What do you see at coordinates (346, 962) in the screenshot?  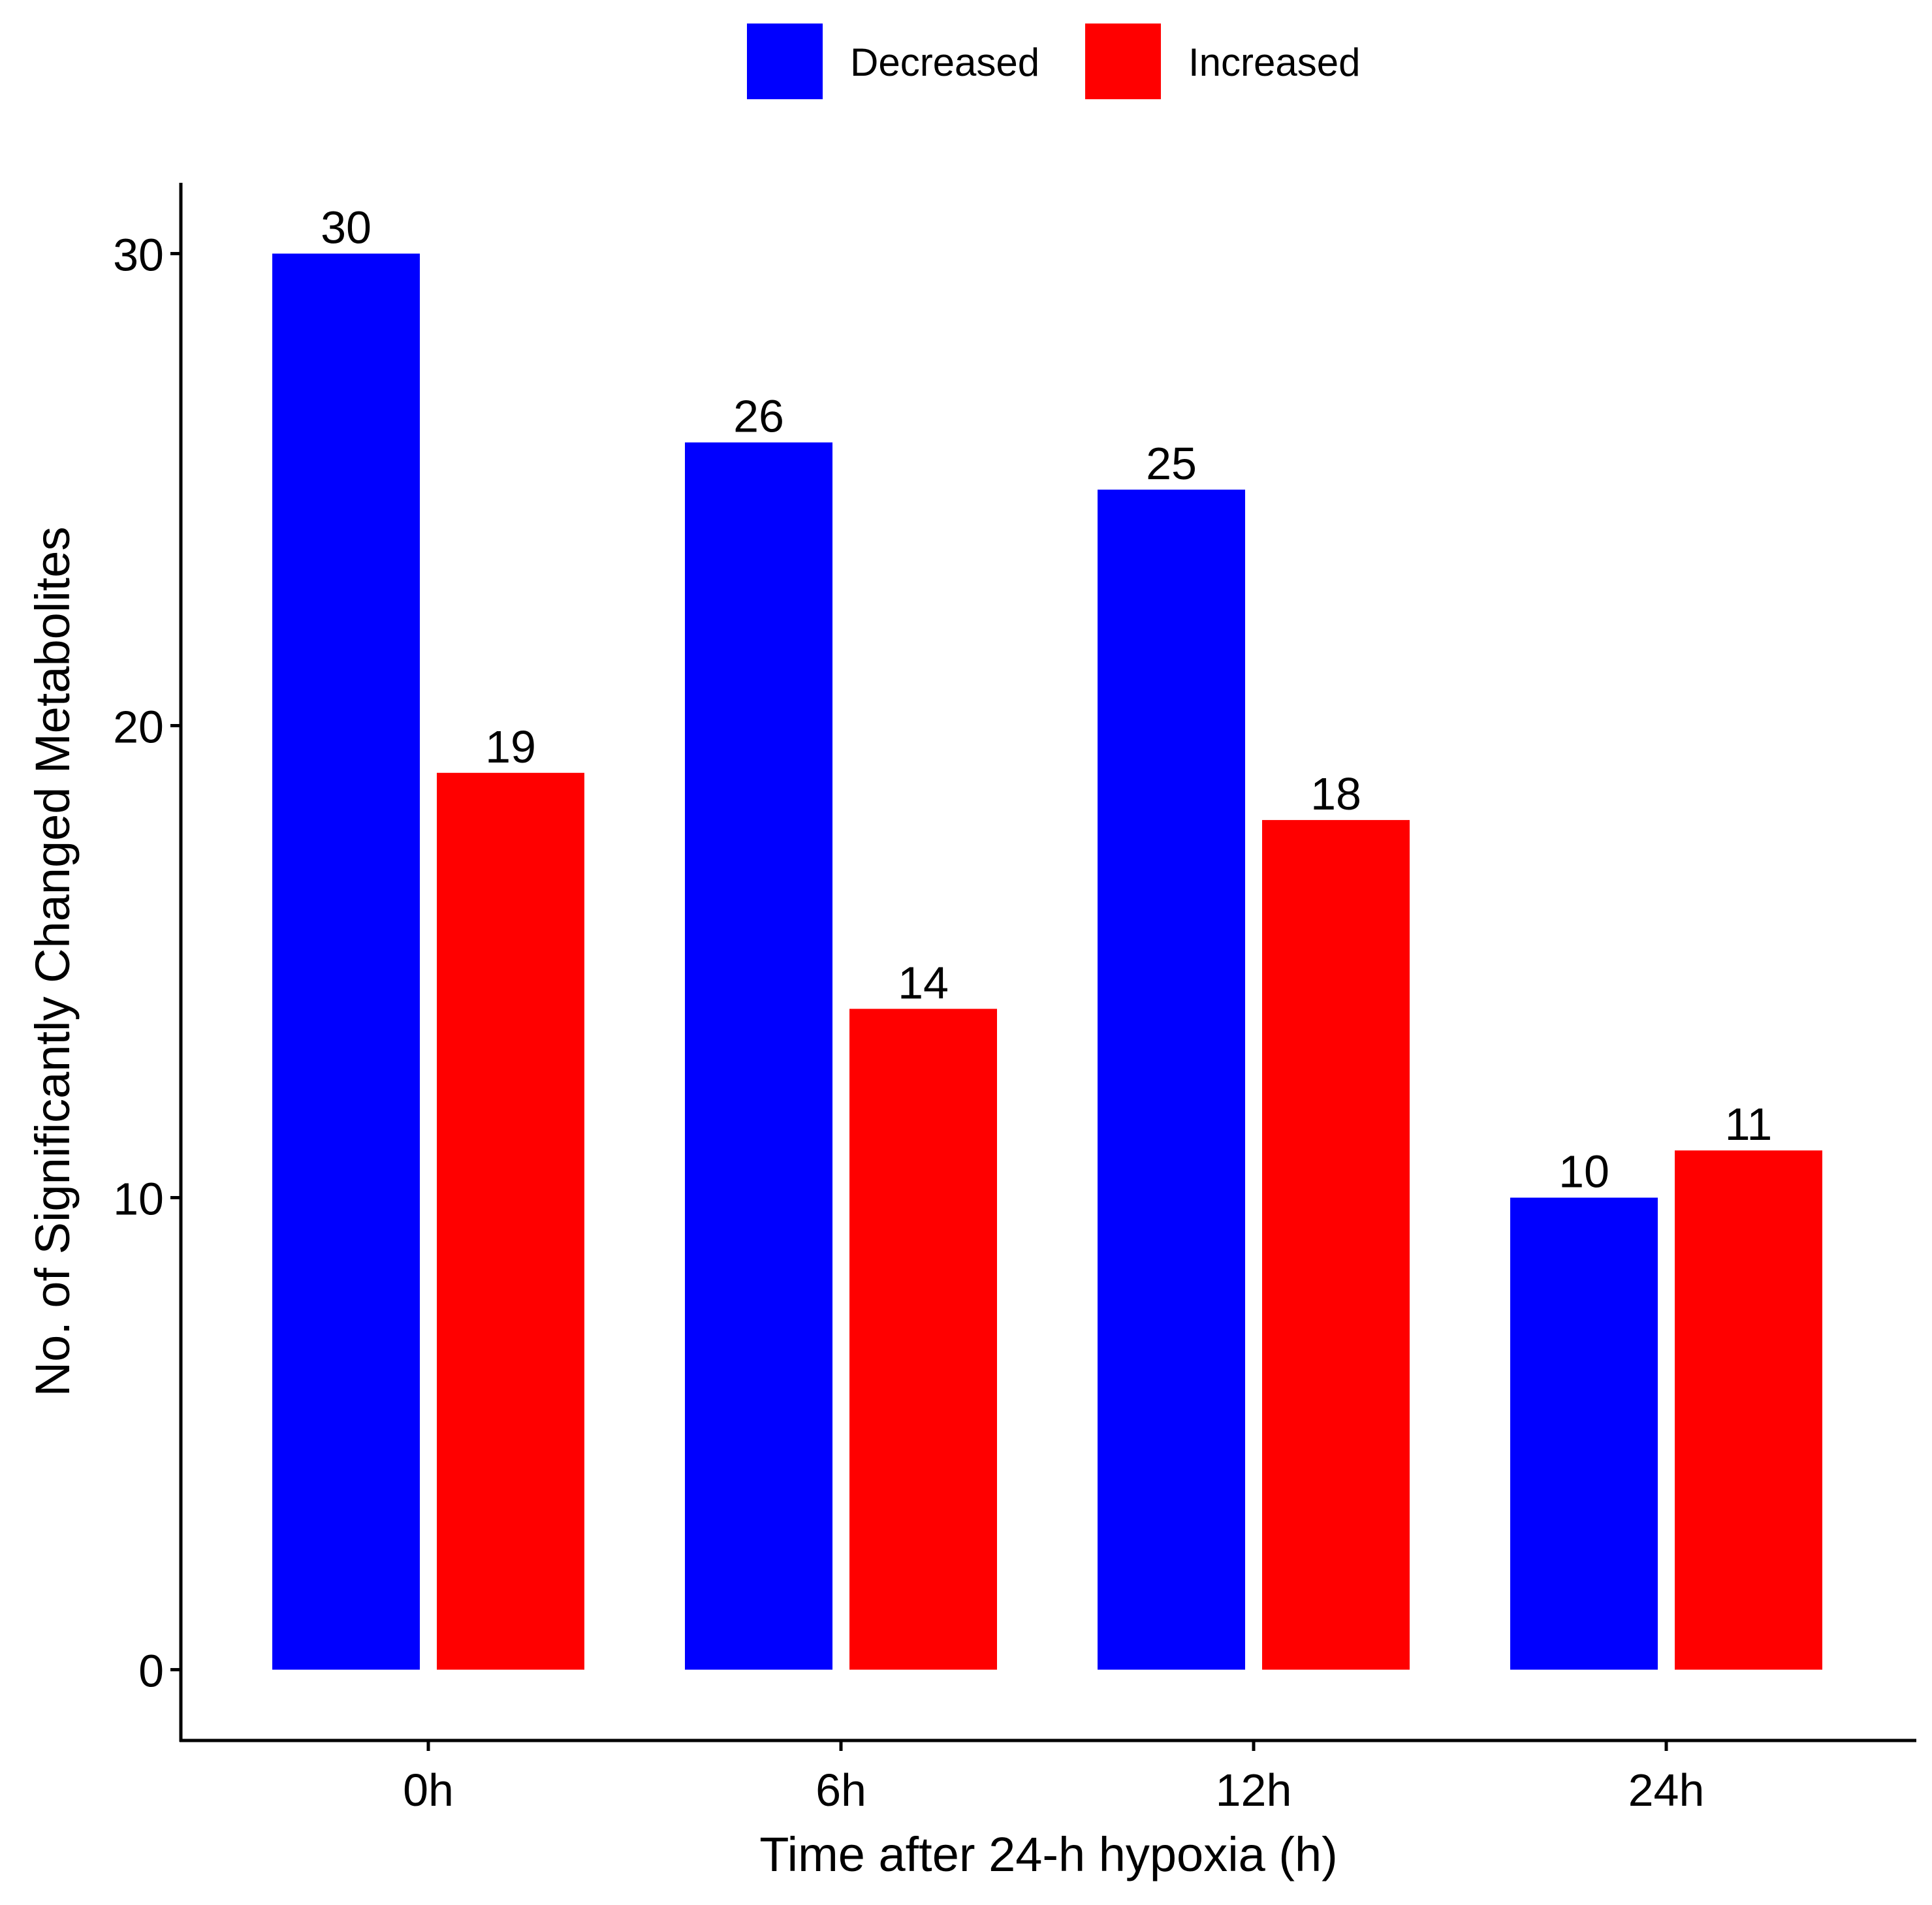 I see `bar-decreased-0h` at bounding box center [346, 962].